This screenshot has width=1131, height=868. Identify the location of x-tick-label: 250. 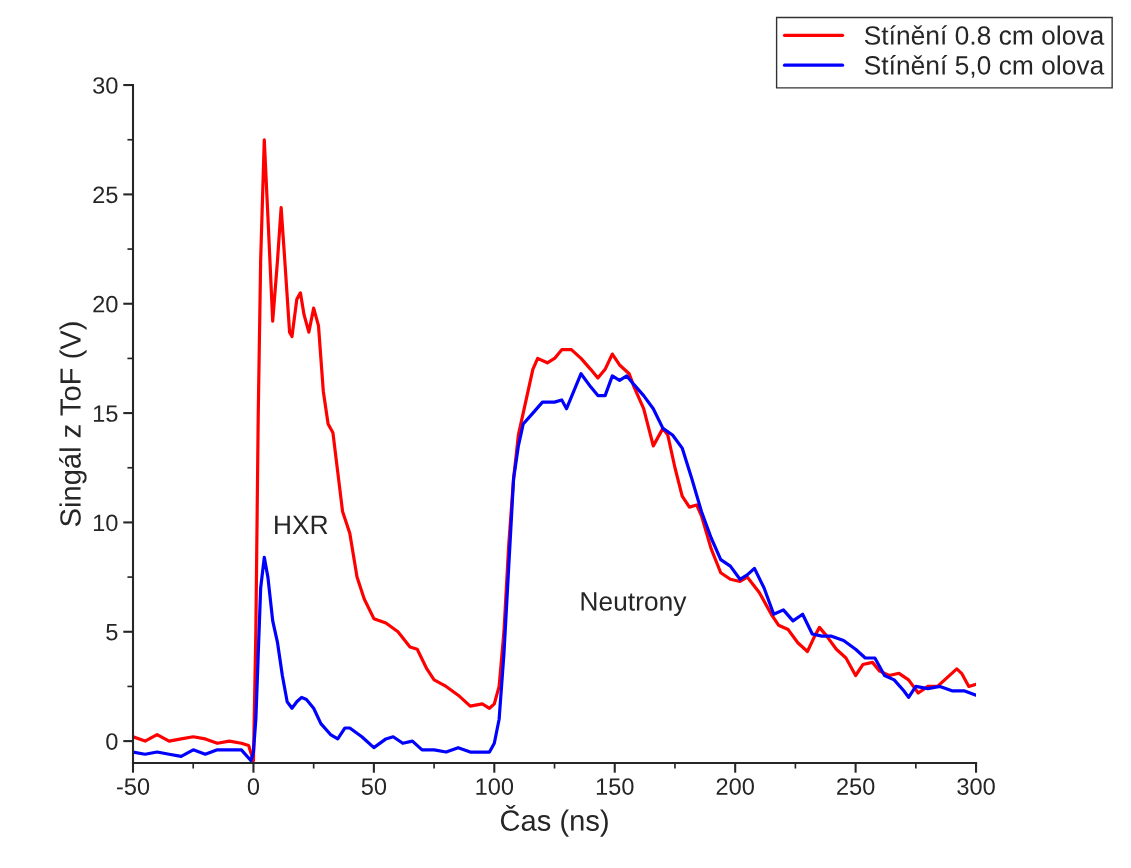
(856, 786).